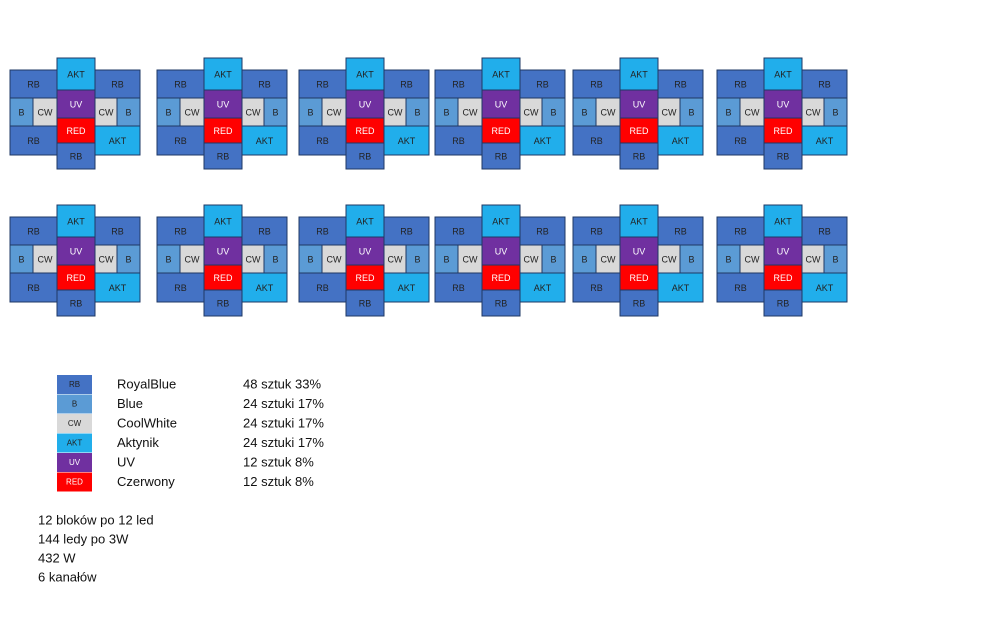 The height and width of the screenshot is (630, 1000). What do you see at coordinates (96, 519) in the screenshot?
I see `note: 12 bloków po 12 led` at bounding box center [96, 519].